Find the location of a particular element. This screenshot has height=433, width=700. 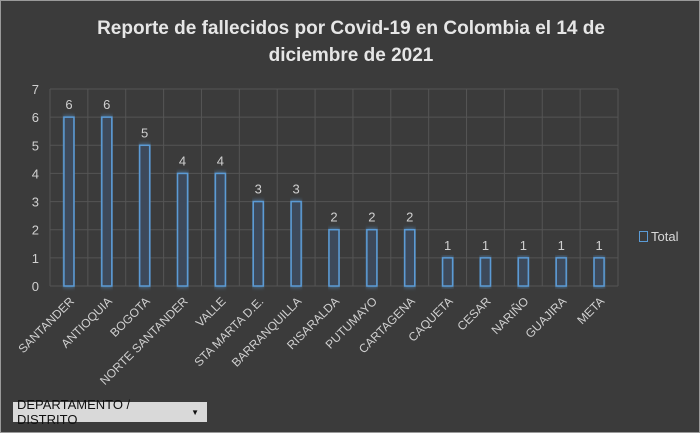

y-tick-label: 3 is located at coordinates (35, 202).